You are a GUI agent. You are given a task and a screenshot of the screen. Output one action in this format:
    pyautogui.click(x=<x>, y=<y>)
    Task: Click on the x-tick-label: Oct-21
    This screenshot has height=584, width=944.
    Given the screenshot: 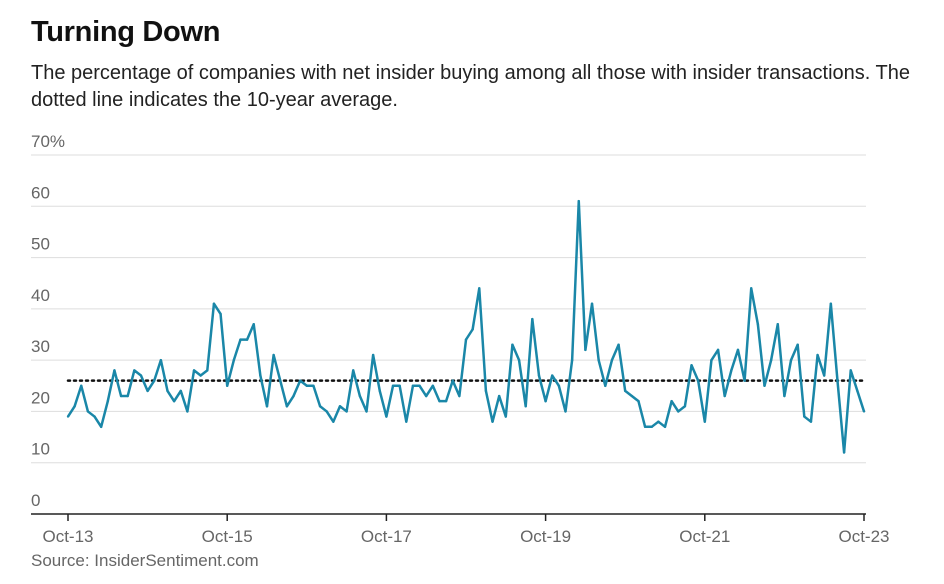 What is the action you would take?
    pyautogui.click(x=704, y=536)
    